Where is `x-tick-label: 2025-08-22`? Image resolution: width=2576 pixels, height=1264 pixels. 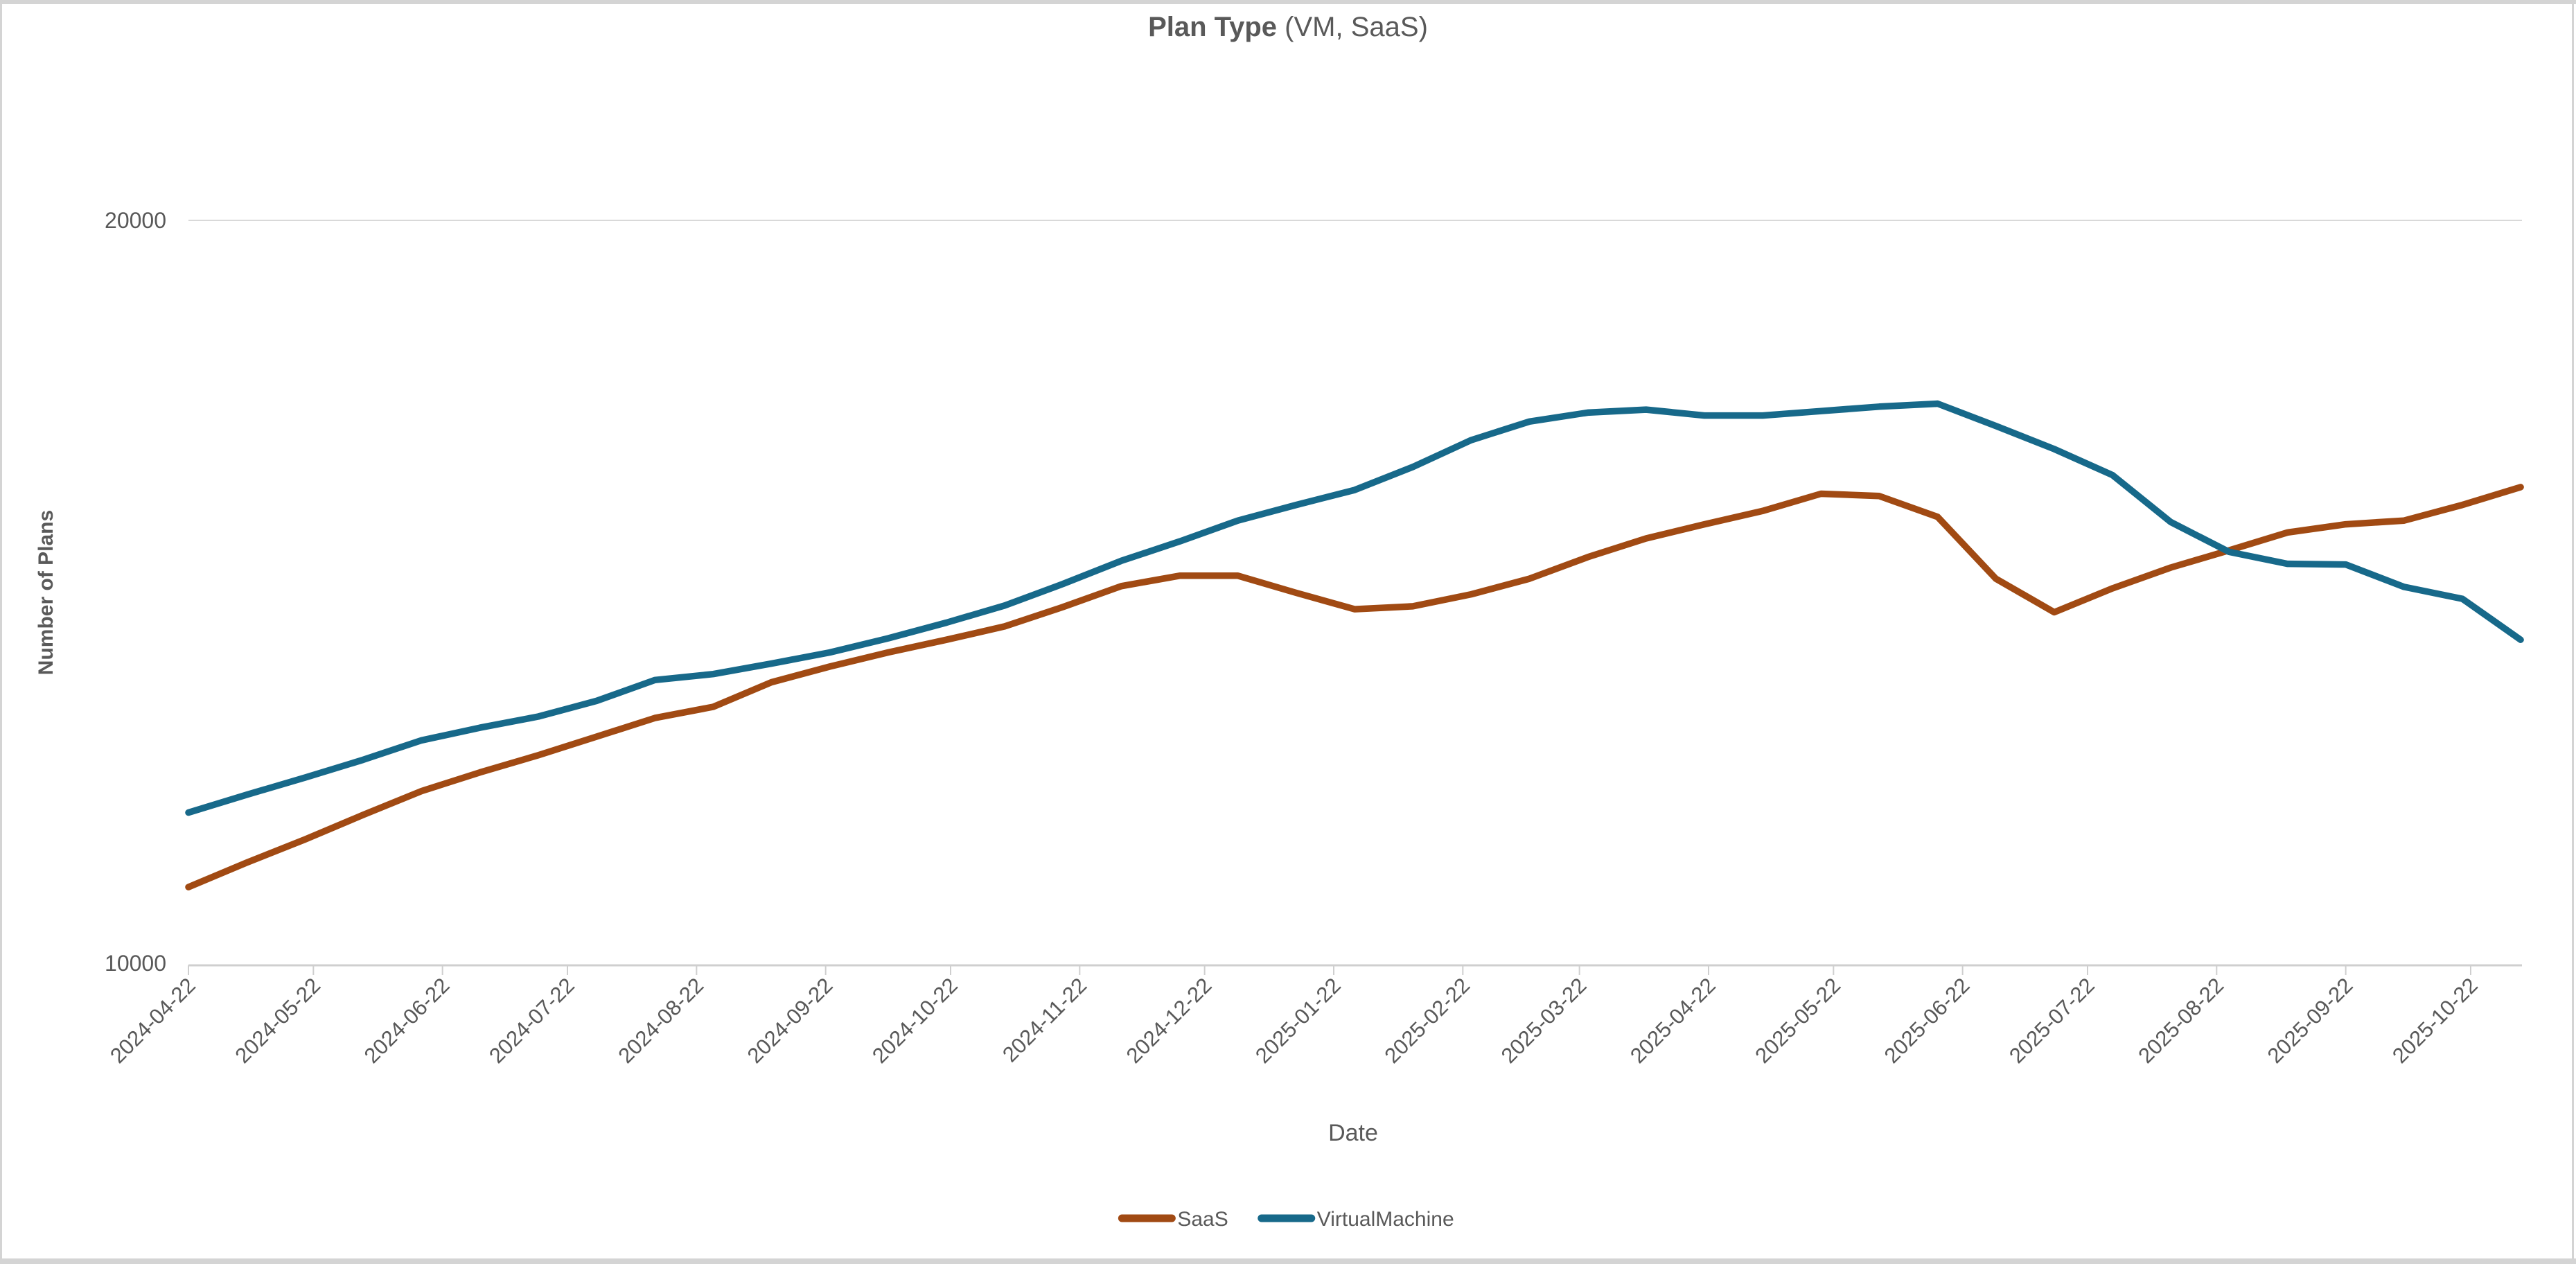
x-tick-label: 2025-08-22 is located at coordinates (2181, 1021).